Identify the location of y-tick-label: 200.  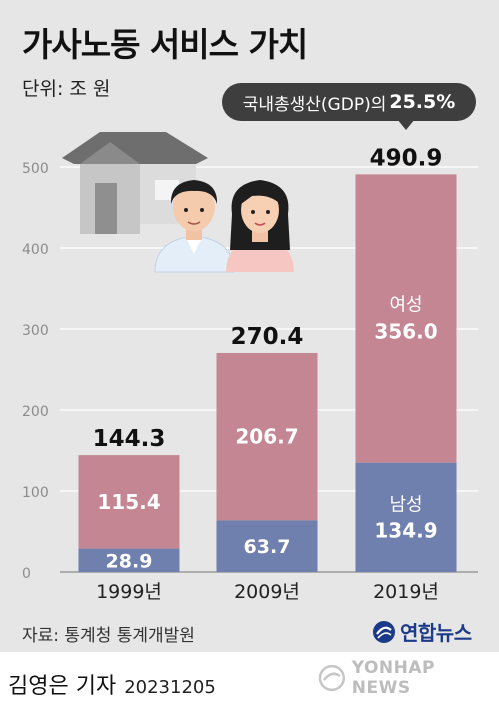
(35, 412).